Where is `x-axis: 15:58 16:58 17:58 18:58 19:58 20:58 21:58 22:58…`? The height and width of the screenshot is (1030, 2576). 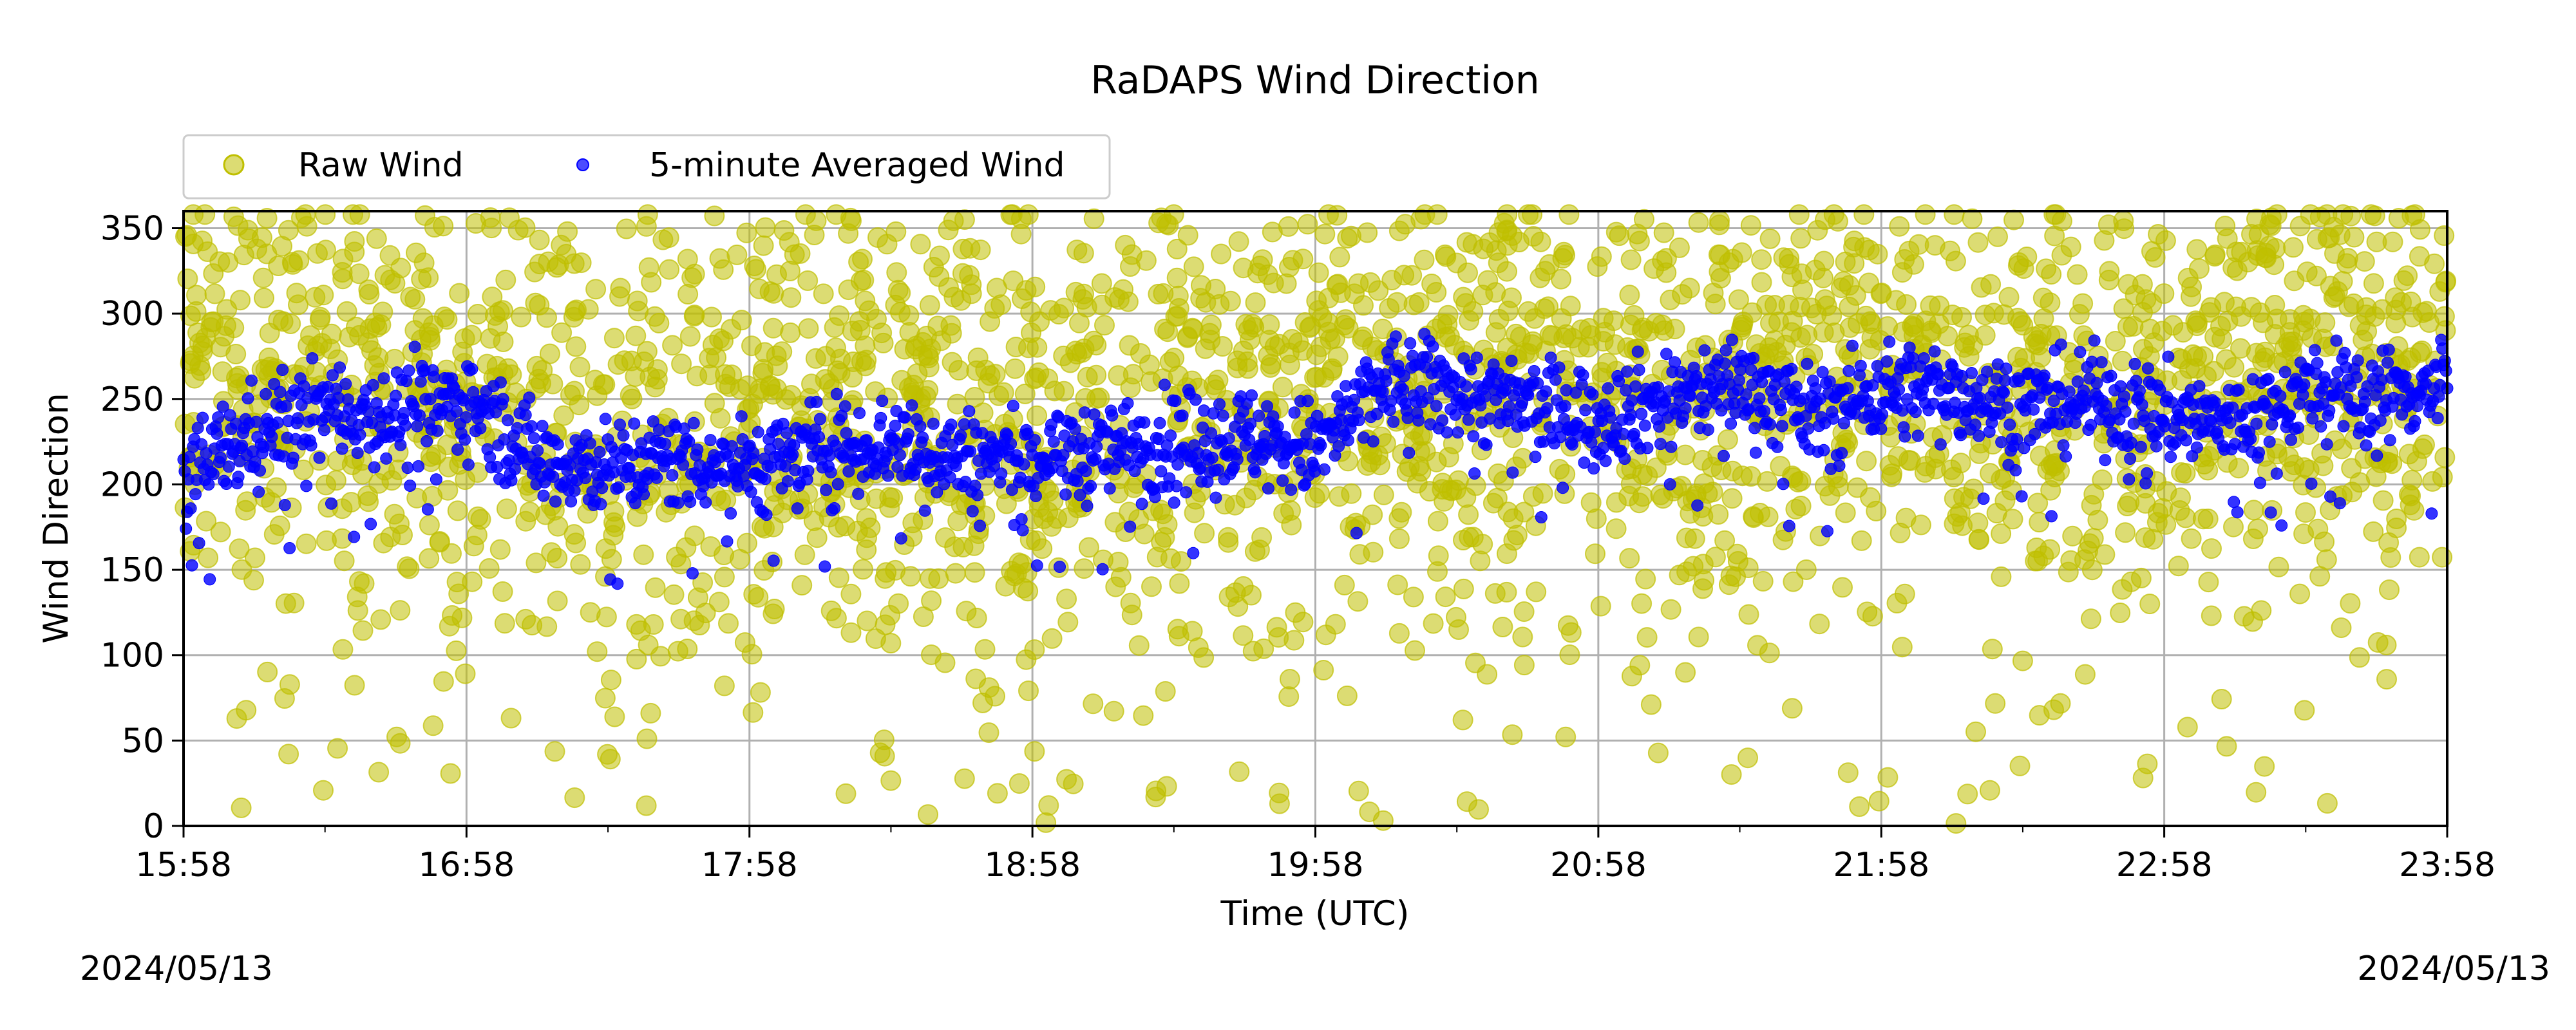
x-axis: 15:58 16:58 17:58 18:58 19:58 20:58 21:58 22:58… is located at coordinates (1316, 856).